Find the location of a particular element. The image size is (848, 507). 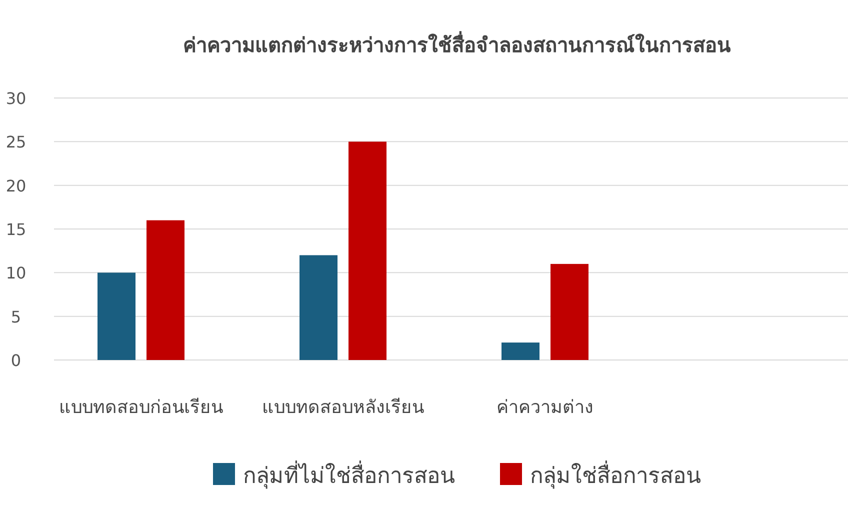

y-tick-label: 30 is located at coordinates (16, 98).